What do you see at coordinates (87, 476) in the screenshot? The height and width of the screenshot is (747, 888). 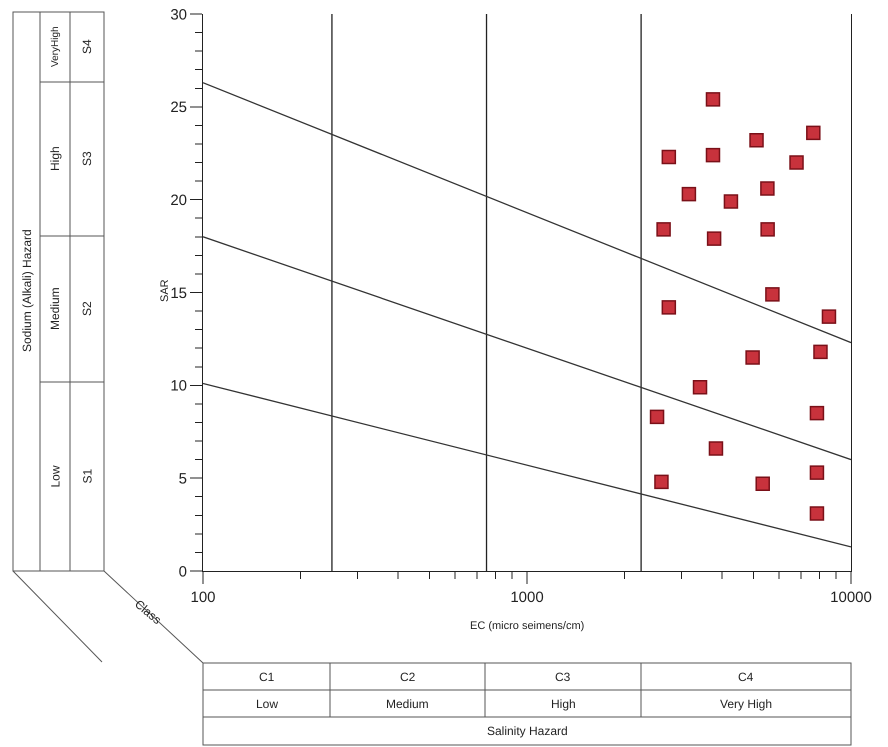 I see `text: S1` at bounding box center [87, 476].